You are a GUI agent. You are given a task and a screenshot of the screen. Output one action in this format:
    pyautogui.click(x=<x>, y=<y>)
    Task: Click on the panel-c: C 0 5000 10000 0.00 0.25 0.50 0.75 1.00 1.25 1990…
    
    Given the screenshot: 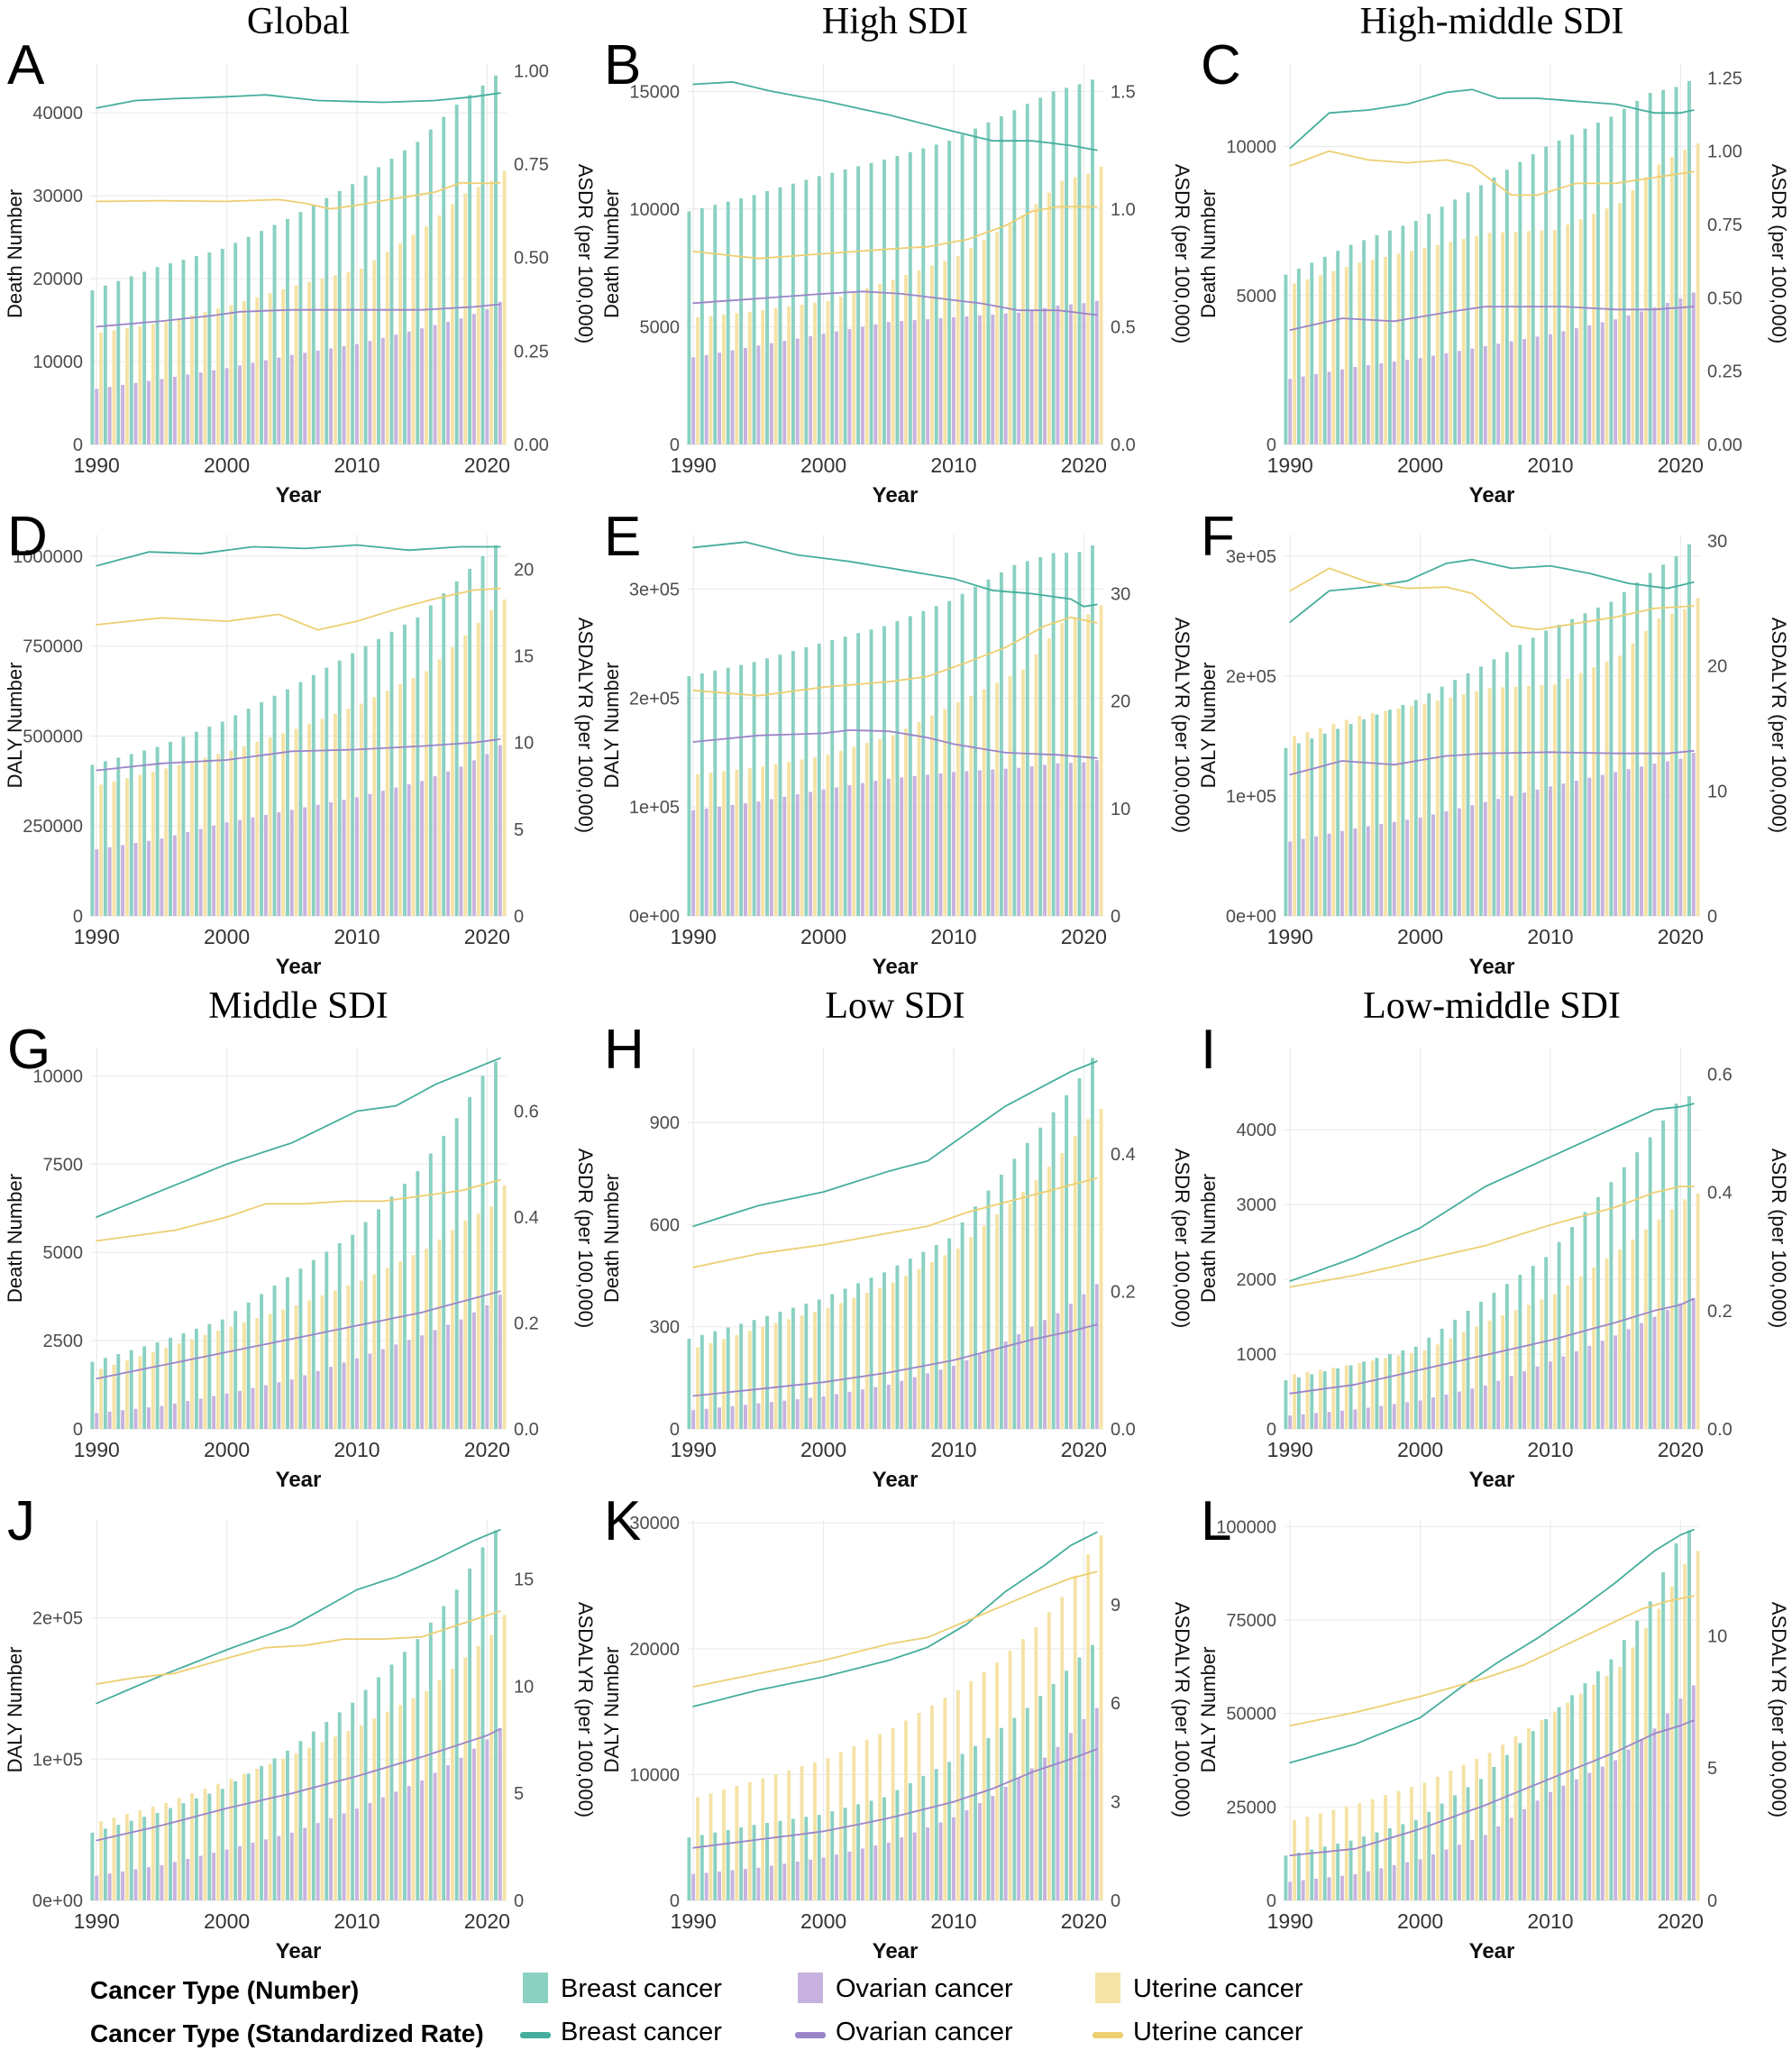 What is the action you would take?
    pyautogui.click(x=1491, y=275)
    